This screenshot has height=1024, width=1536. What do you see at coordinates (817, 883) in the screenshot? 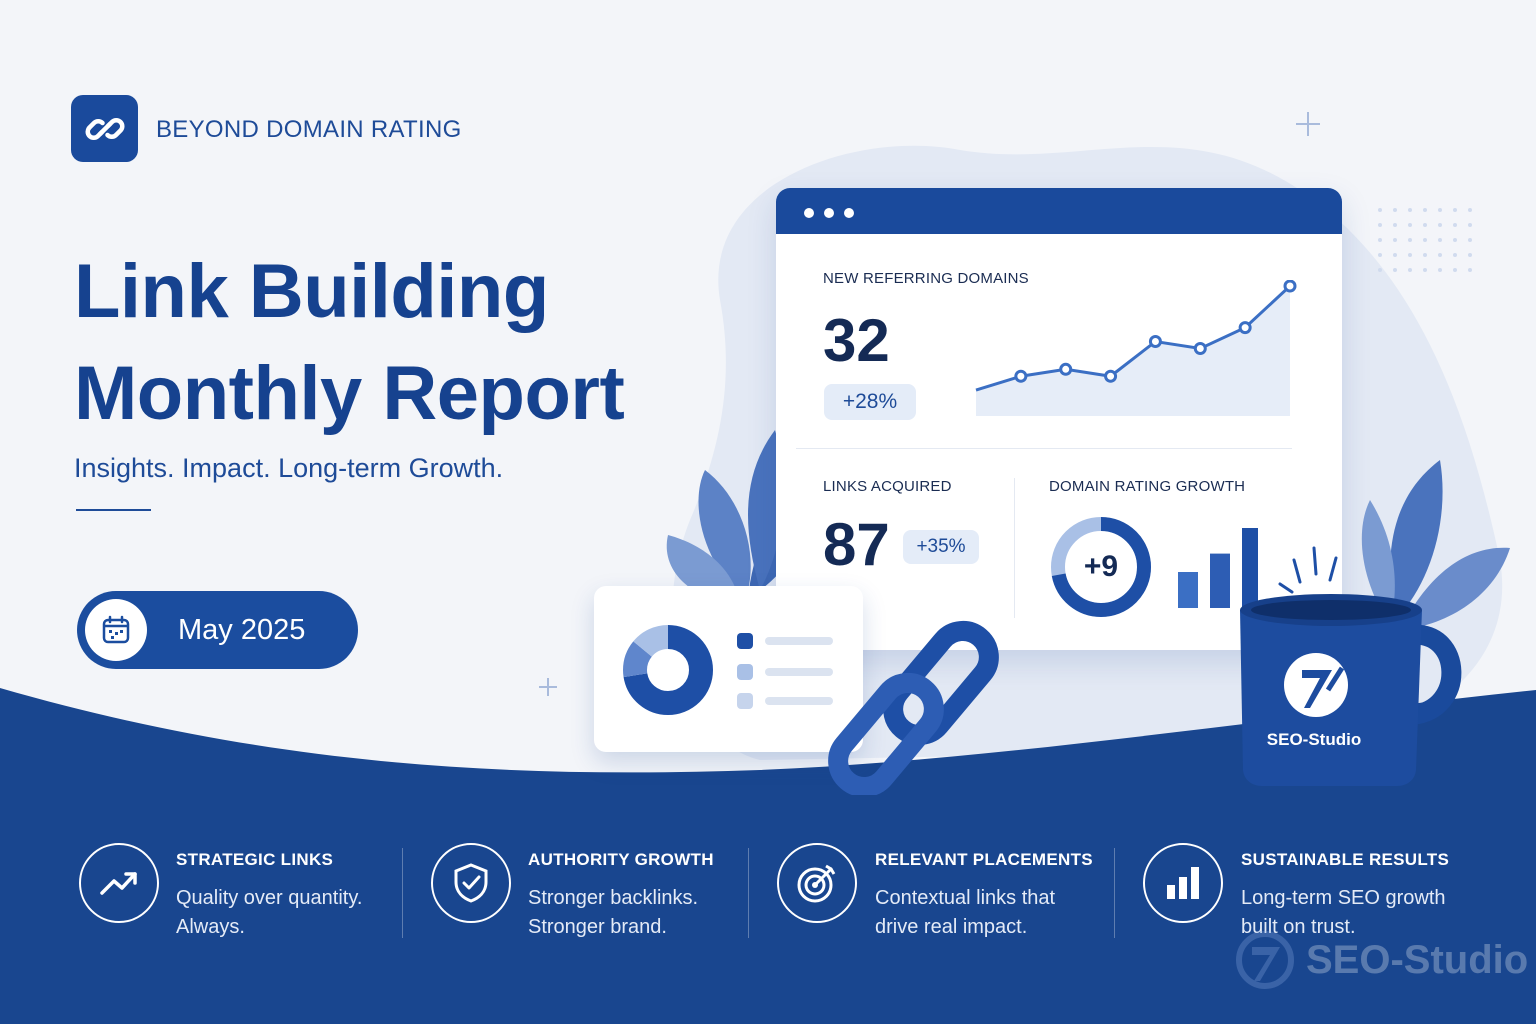
I see `target-icon` at bounding box center [817, 883].